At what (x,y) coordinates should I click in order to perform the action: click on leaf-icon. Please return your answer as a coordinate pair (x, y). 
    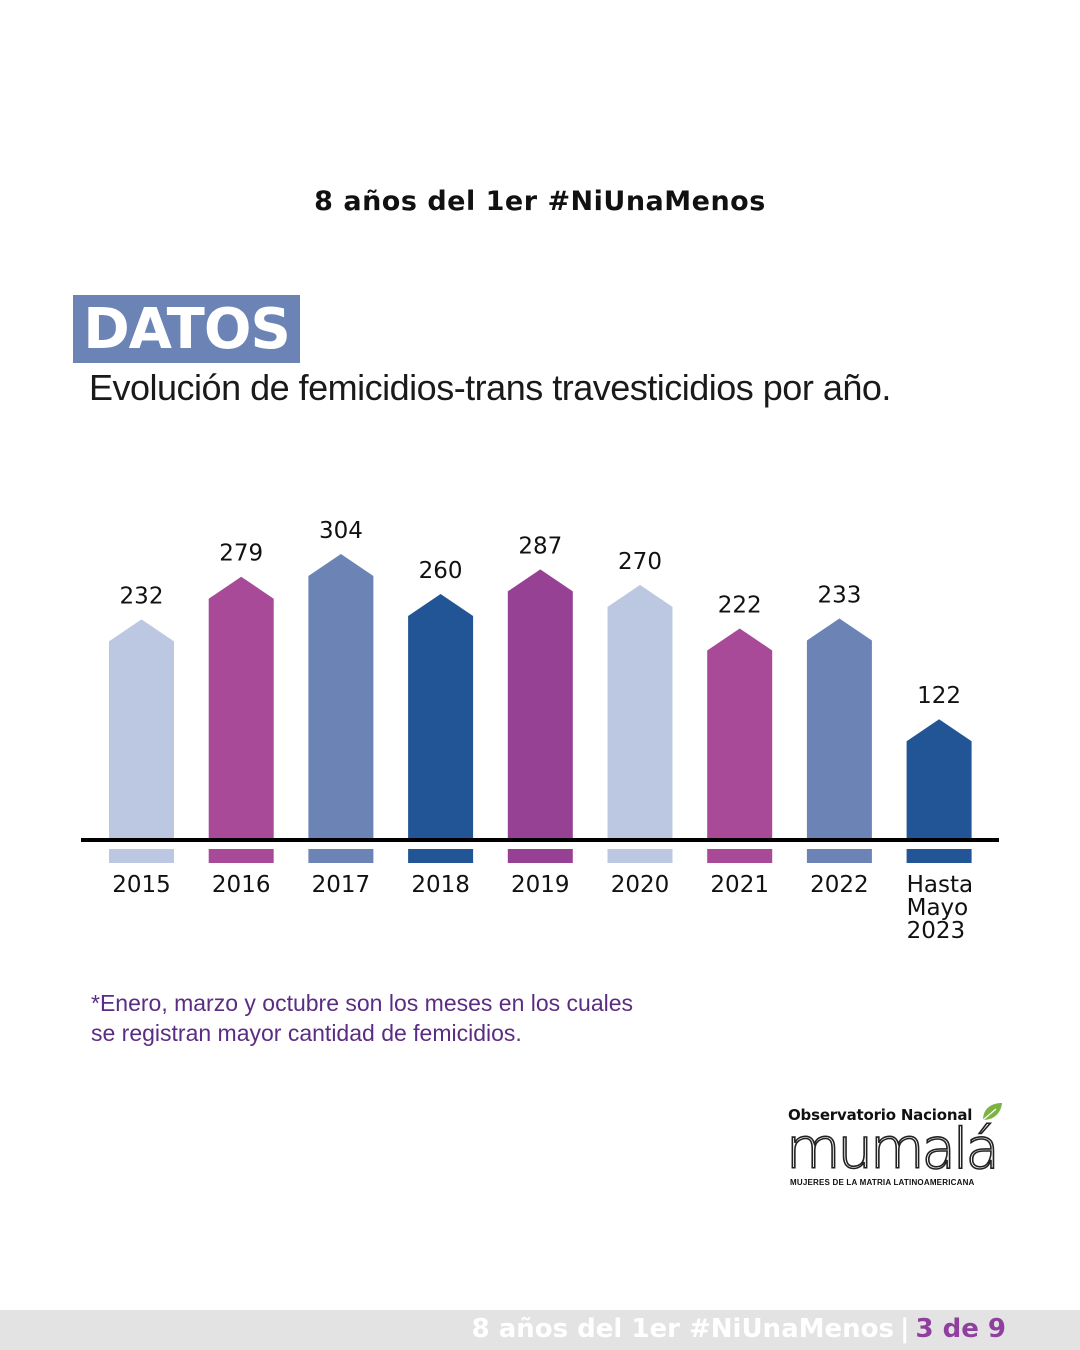
    Looking at the image, I should click on (992, 1112).